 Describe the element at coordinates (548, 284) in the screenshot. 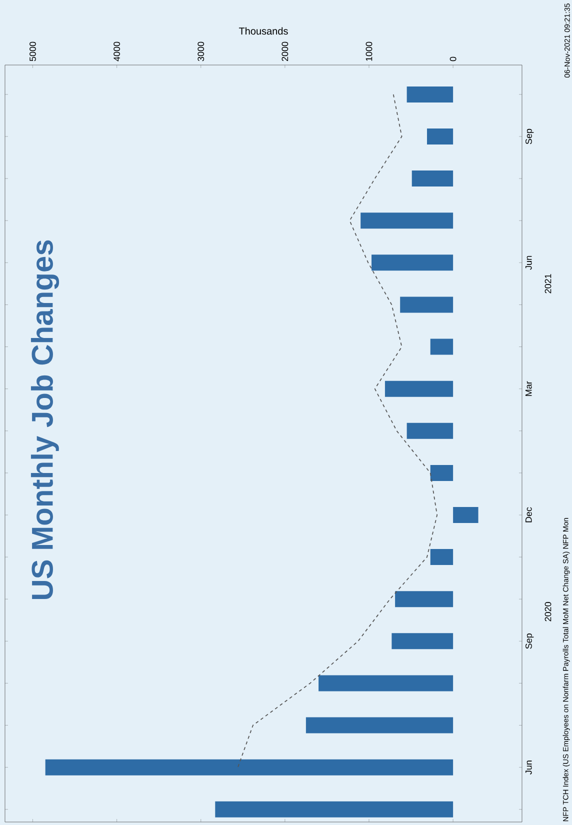

I see `text: 2021` at that location.